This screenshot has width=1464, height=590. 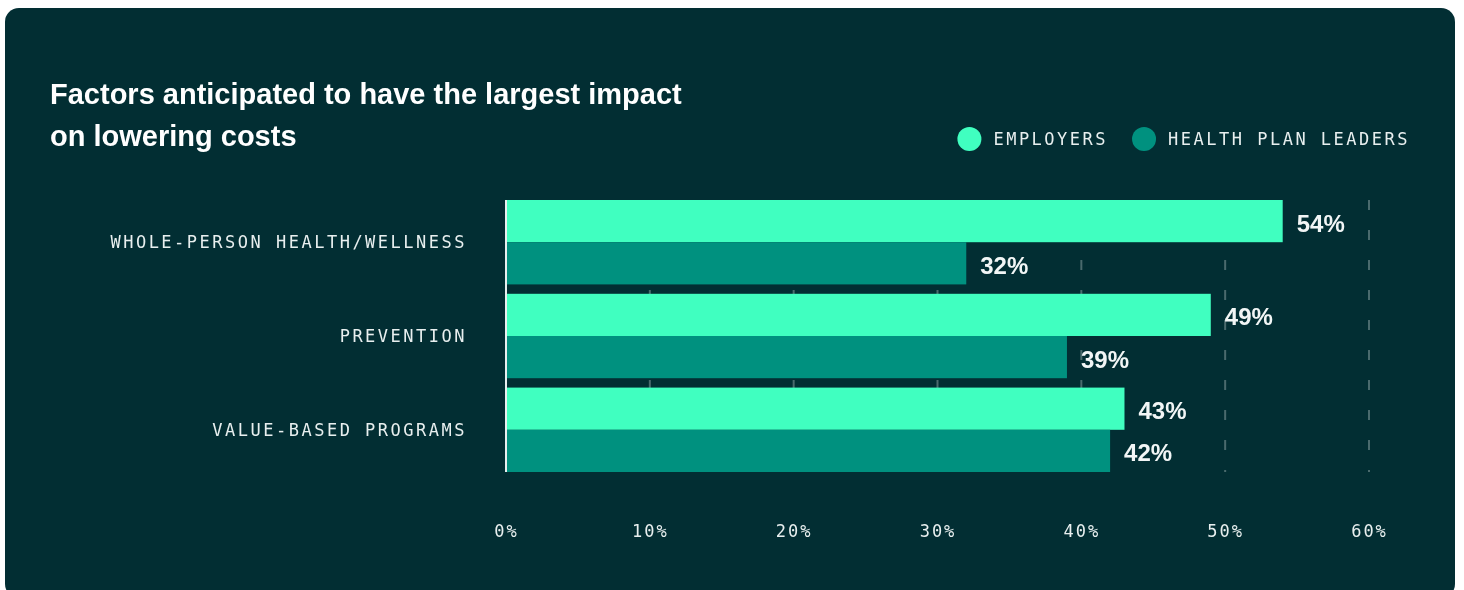 What do you see at coordinates (1104, 359) in the screenshot?
I see `data-label: 39%` at bounding box center [1104, 359].